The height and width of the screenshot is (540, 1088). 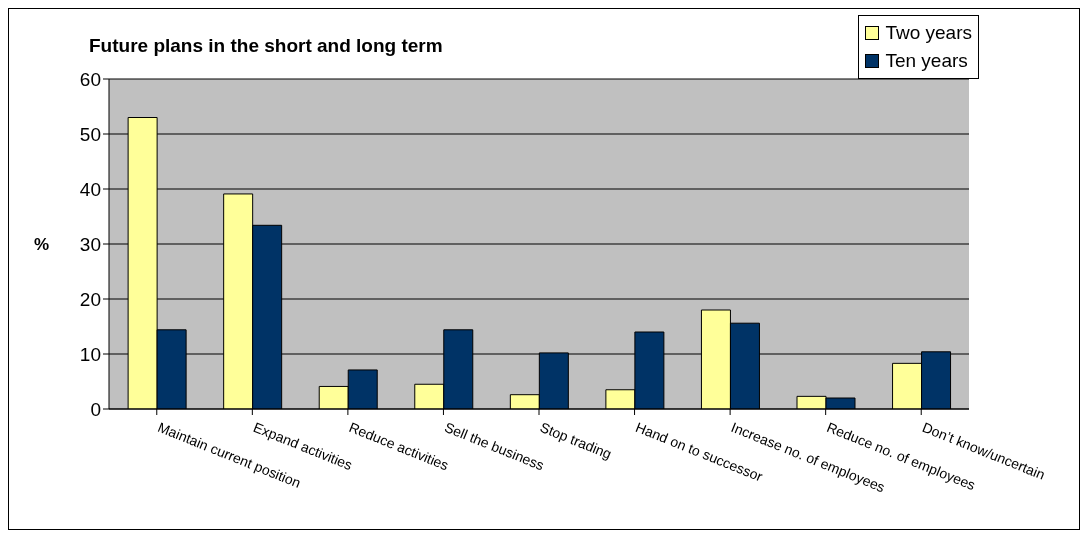 What do you see at coordinates (90, 354) in the screenshot?
I see `y-tick-label: 10` at bounding box center [90, 354].